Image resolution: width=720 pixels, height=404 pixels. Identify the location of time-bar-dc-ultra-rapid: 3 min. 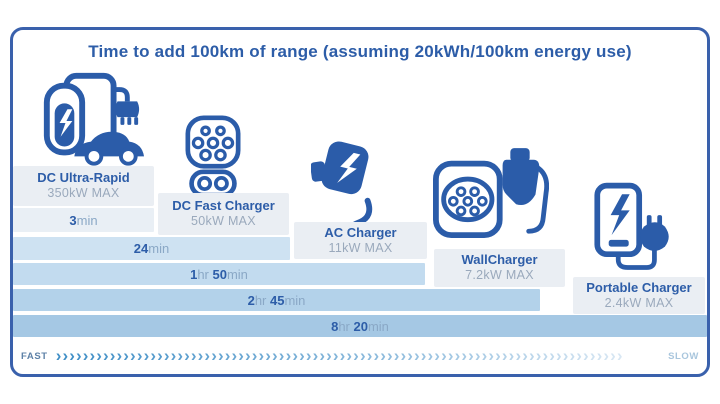
(83, 220).